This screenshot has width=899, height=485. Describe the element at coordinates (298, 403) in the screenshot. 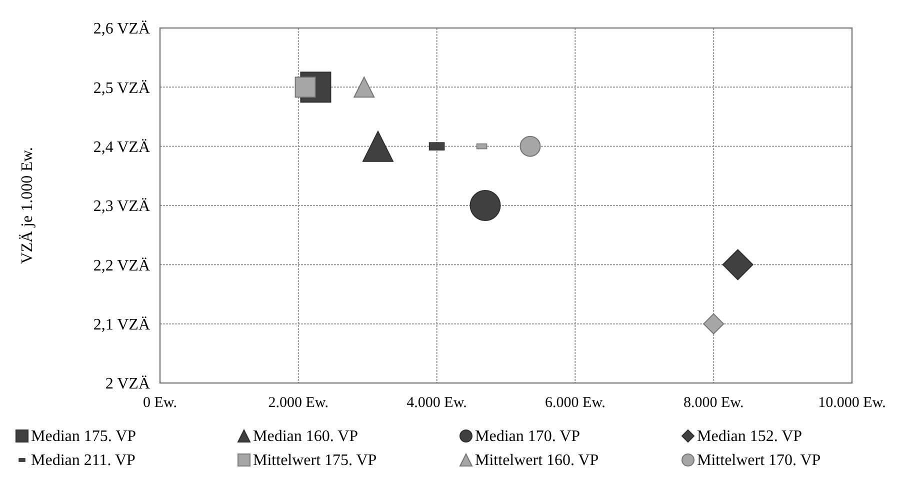

I see `x-tick-label: 2.000 Ew.` at that location.